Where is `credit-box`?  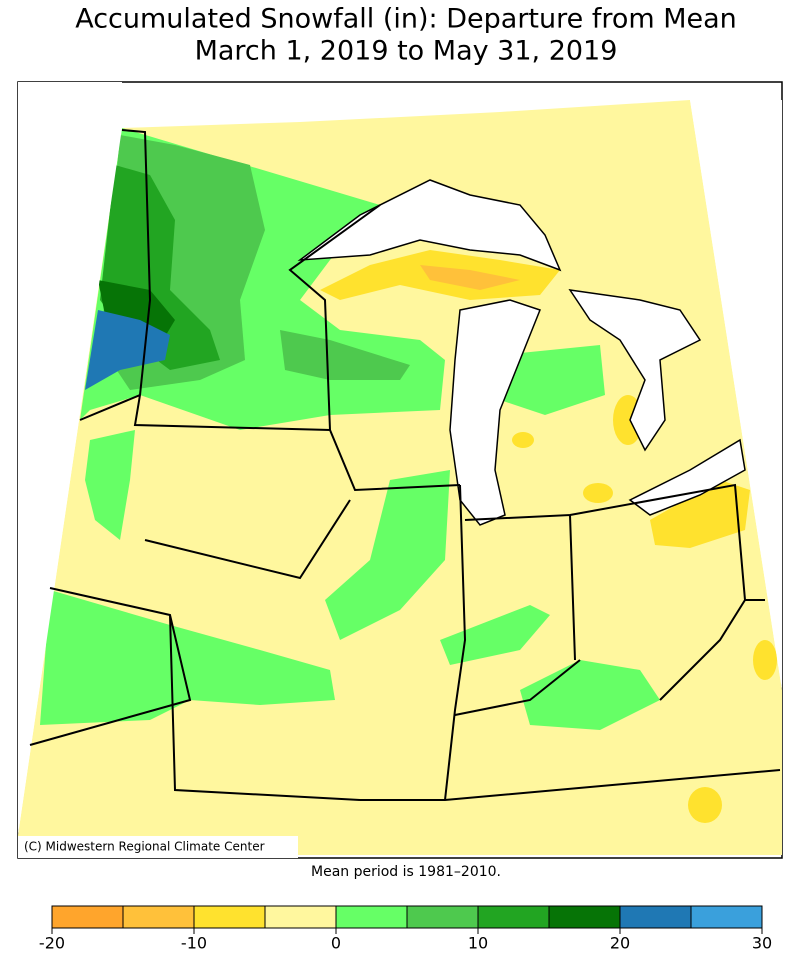
credit-box is located at coordinates (158, 847).